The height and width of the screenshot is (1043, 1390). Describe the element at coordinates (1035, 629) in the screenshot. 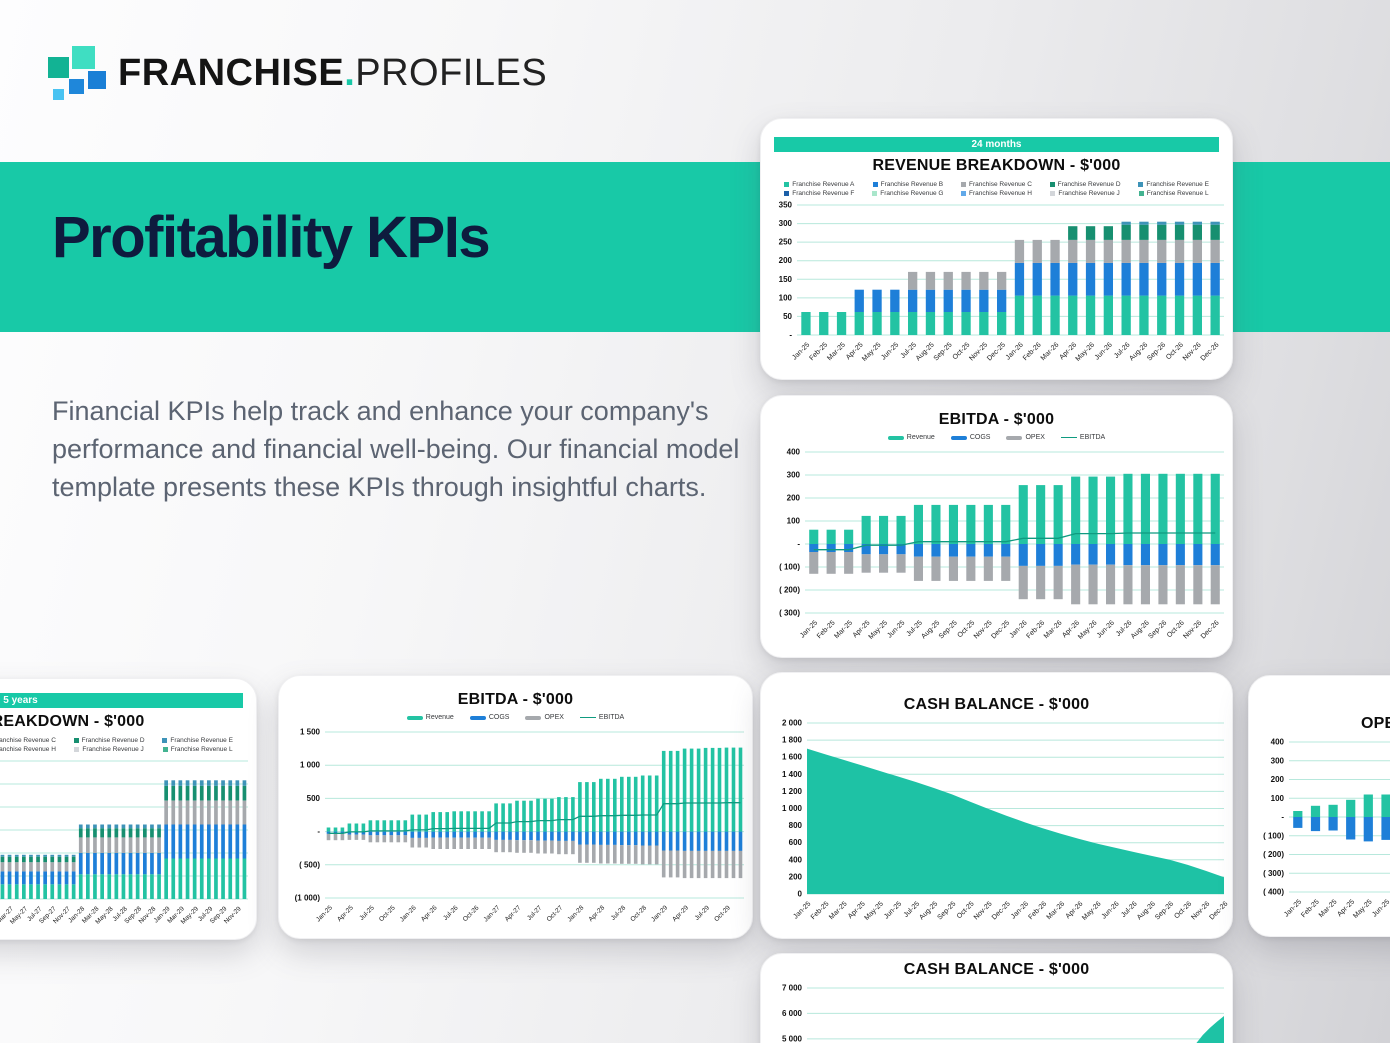

I see `svg-text: Feb-26` at that location.